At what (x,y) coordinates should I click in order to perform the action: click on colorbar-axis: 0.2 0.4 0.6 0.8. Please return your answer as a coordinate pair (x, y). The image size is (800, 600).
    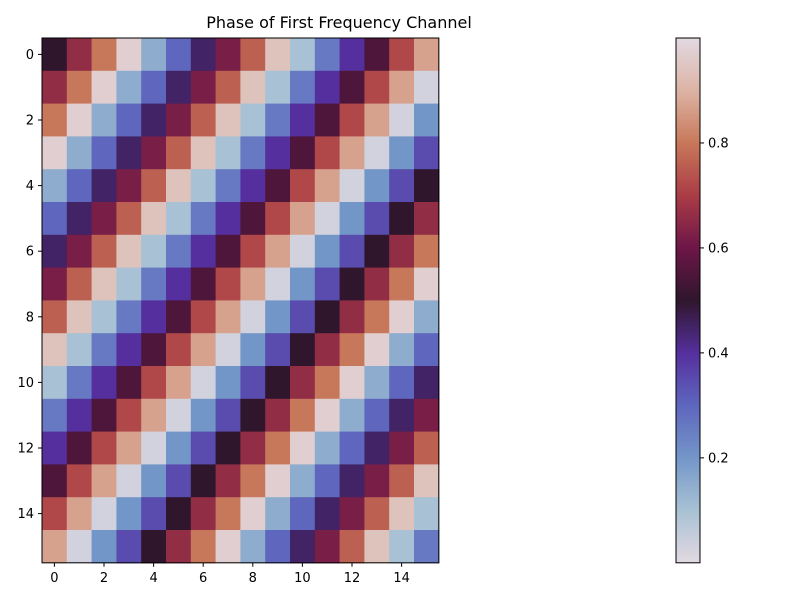
    Looking at the image, I should click on (714, 301).